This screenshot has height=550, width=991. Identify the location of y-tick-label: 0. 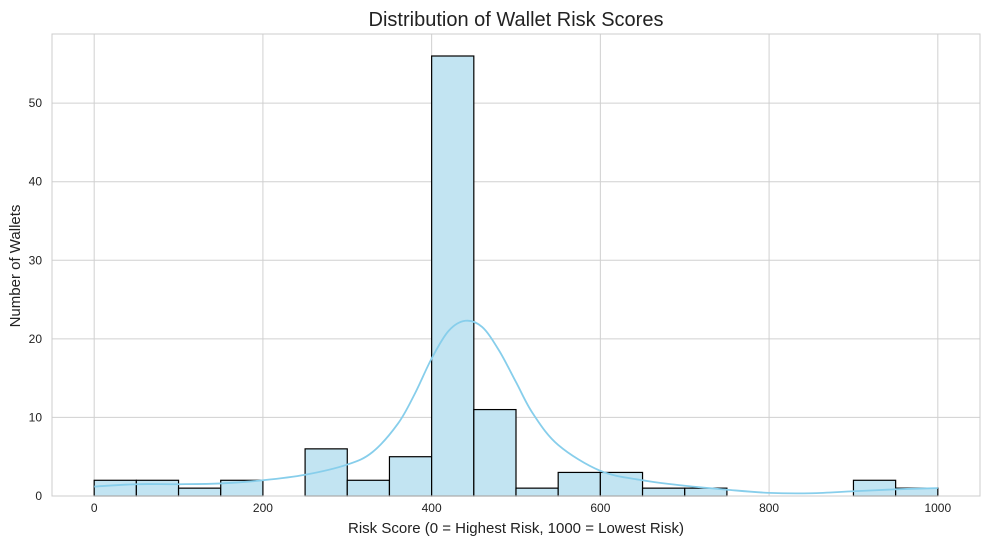
(38, 496).